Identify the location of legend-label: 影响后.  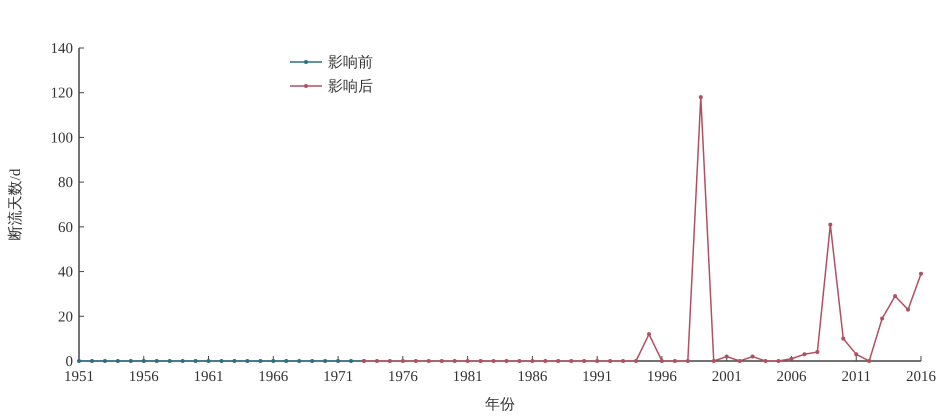
(350, 86).